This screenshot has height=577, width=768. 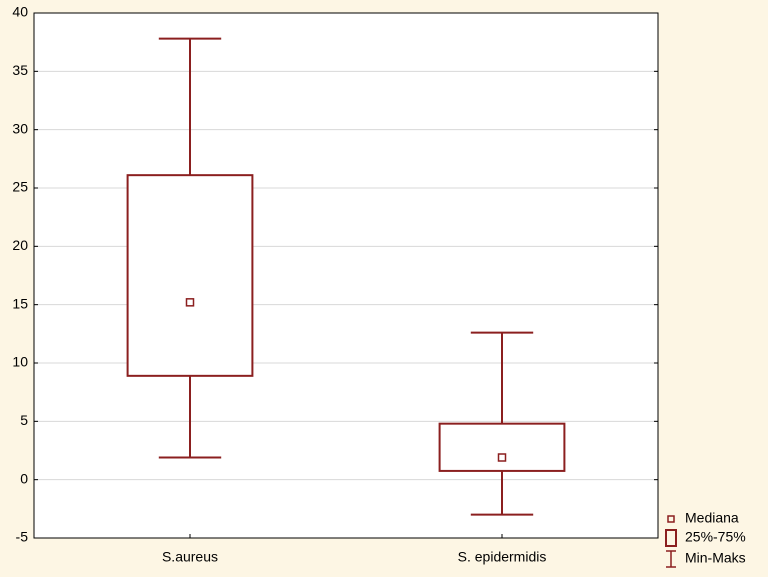 What do you see at coordinates (20, 70) in the screenshot?
I see `y-tick-label: 35` at bounding box center [20, 70].